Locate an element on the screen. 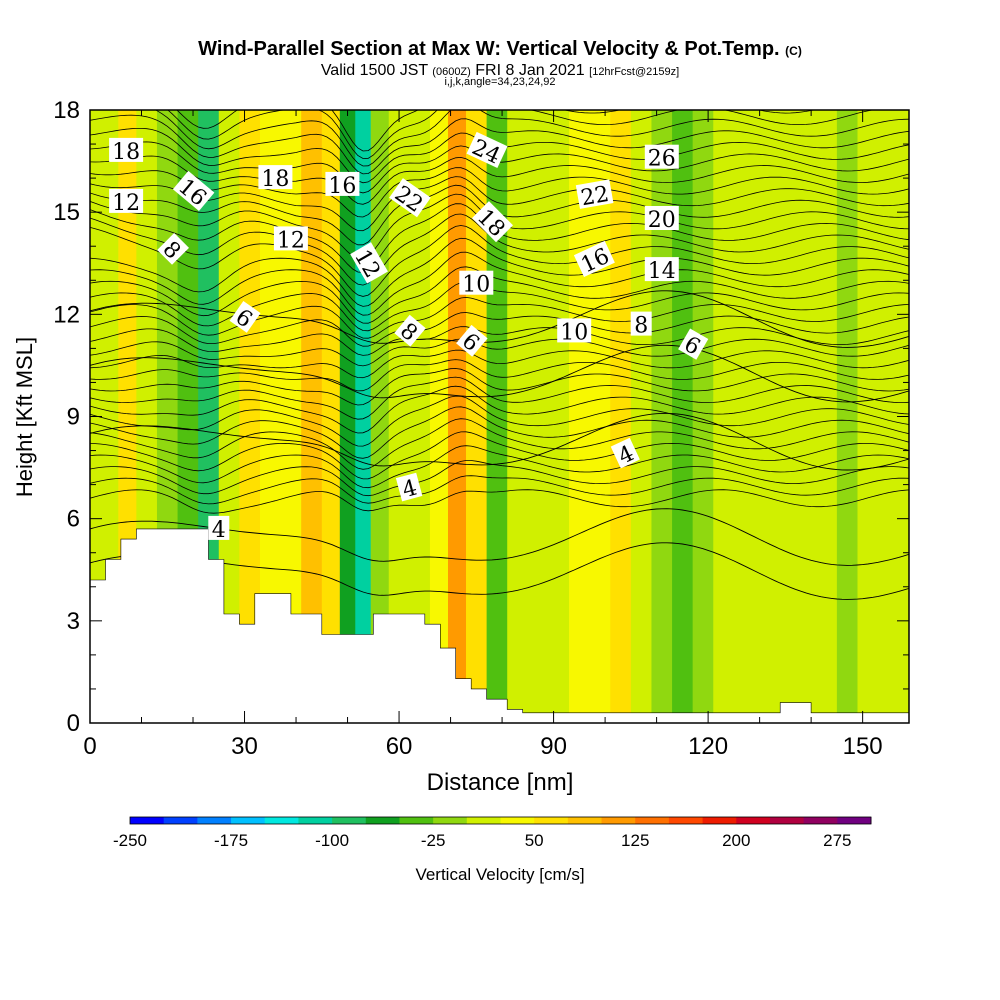 The image size is (1000, 1000). contour-label-text: 22 is located at coordinates (595, 196).